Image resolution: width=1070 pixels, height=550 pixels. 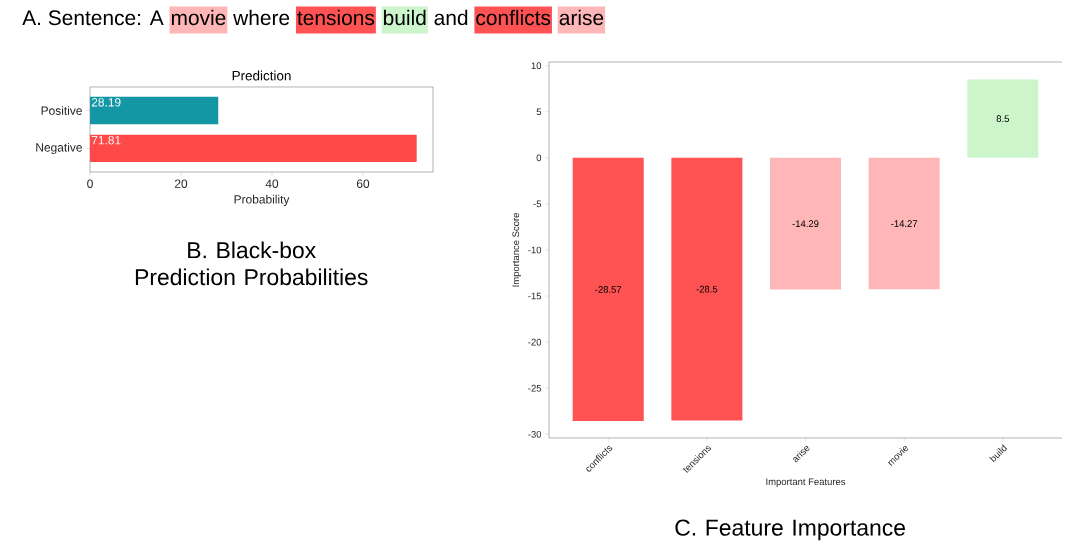 I want to click on data-label: -14.27, so click(x=904, y=223).